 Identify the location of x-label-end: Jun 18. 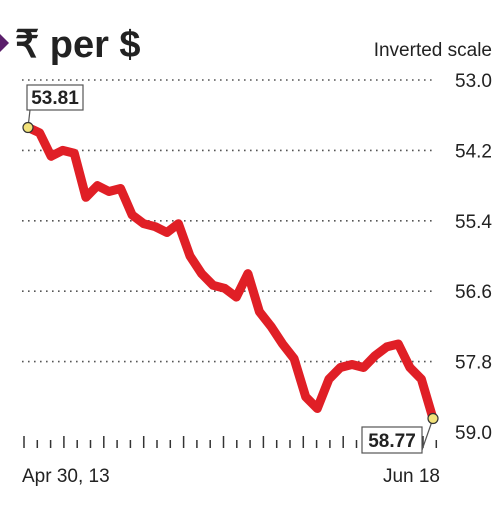
(411, 476).